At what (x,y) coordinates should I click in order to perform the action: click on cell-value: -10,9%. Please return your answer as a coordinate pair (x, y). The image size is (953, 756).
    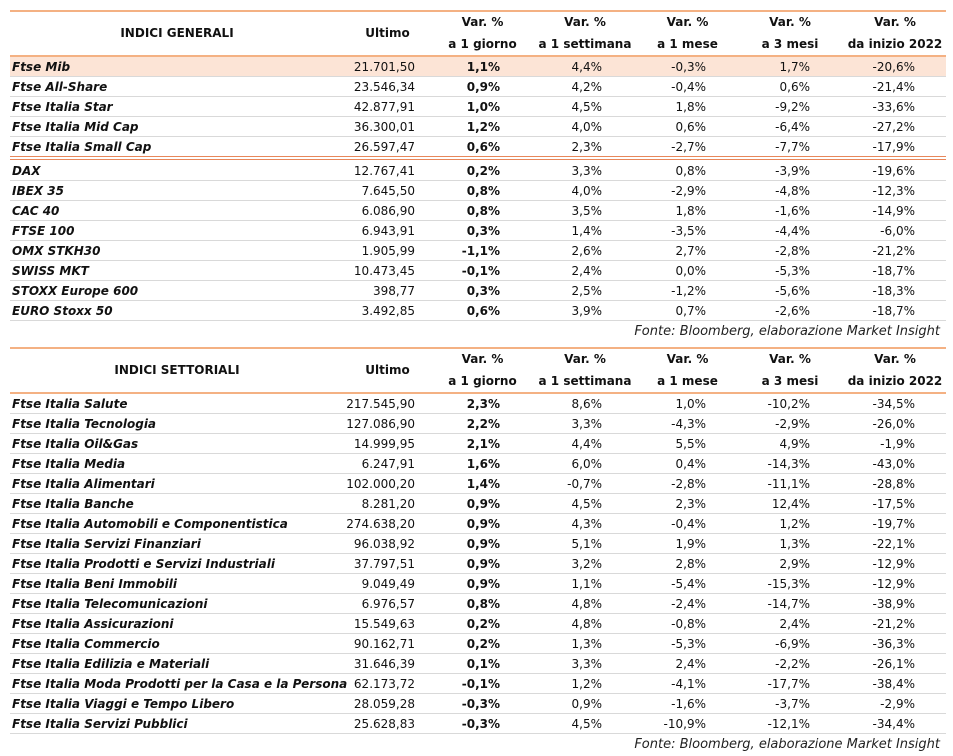
    Looking at the image, I should click on (684, 724).